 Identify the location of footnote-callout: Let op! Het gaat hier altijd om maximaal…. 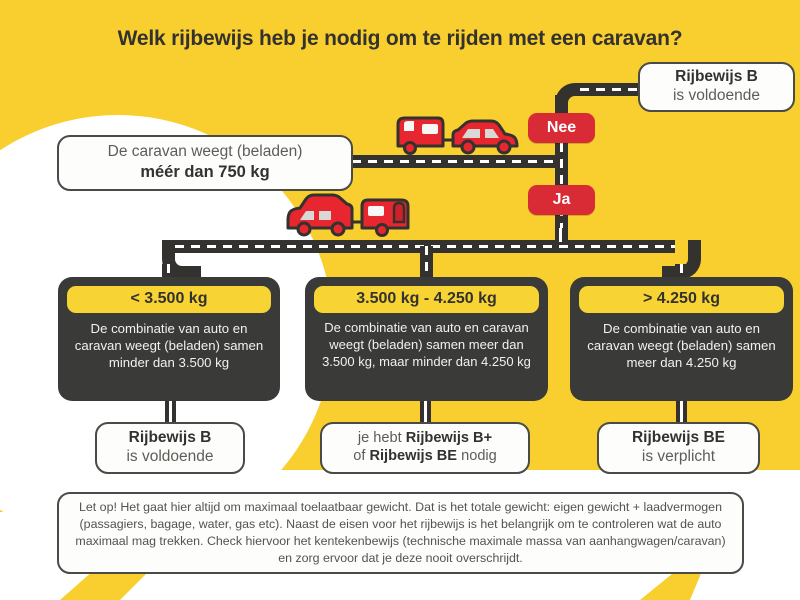
(400, 533).